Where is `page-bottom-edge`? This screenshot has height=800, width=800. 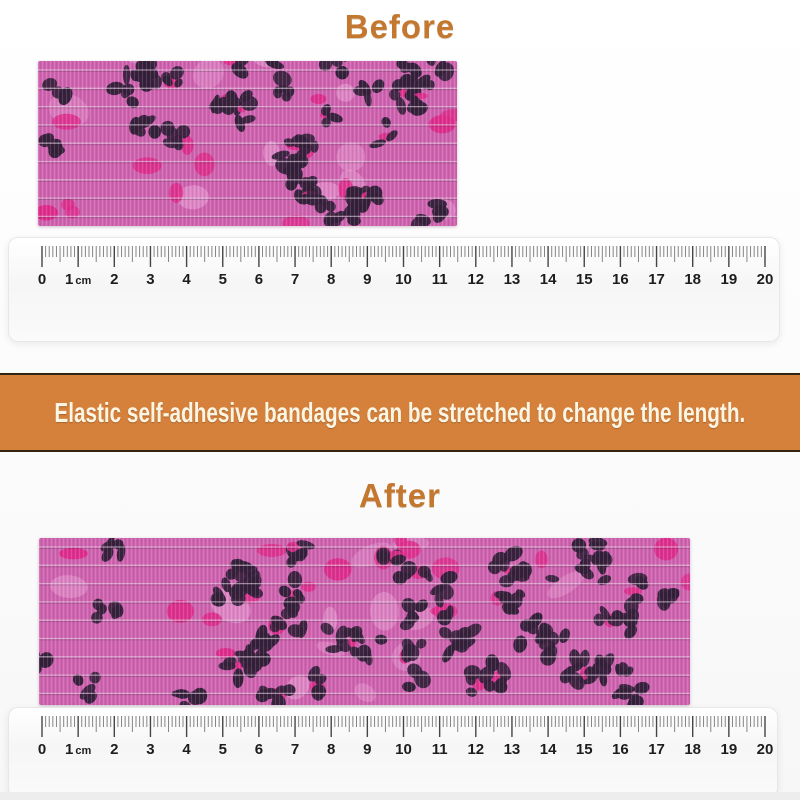
page-bottom-edge is located at coordinates (400, 796).